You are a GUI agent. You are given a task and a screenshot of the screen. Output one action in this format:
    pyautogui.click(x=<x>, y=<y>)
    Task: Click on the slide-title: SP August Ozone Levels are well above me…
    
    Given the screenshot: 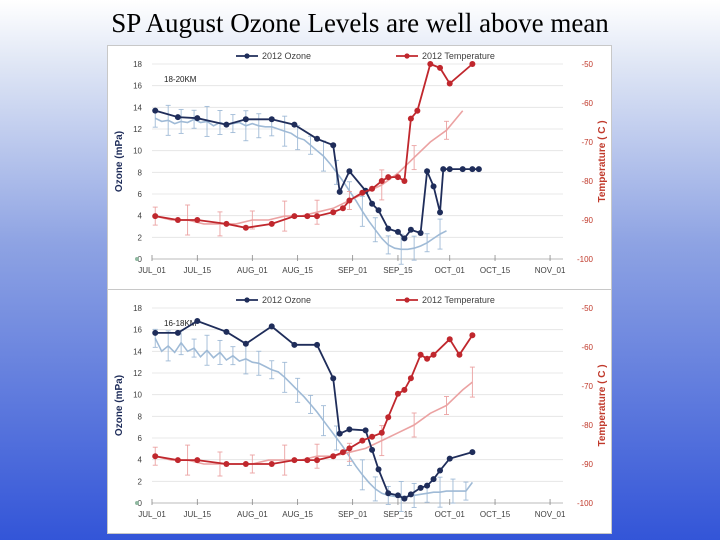 What is the action you would take?
    pyautogui.click(x=360, y=23)
    